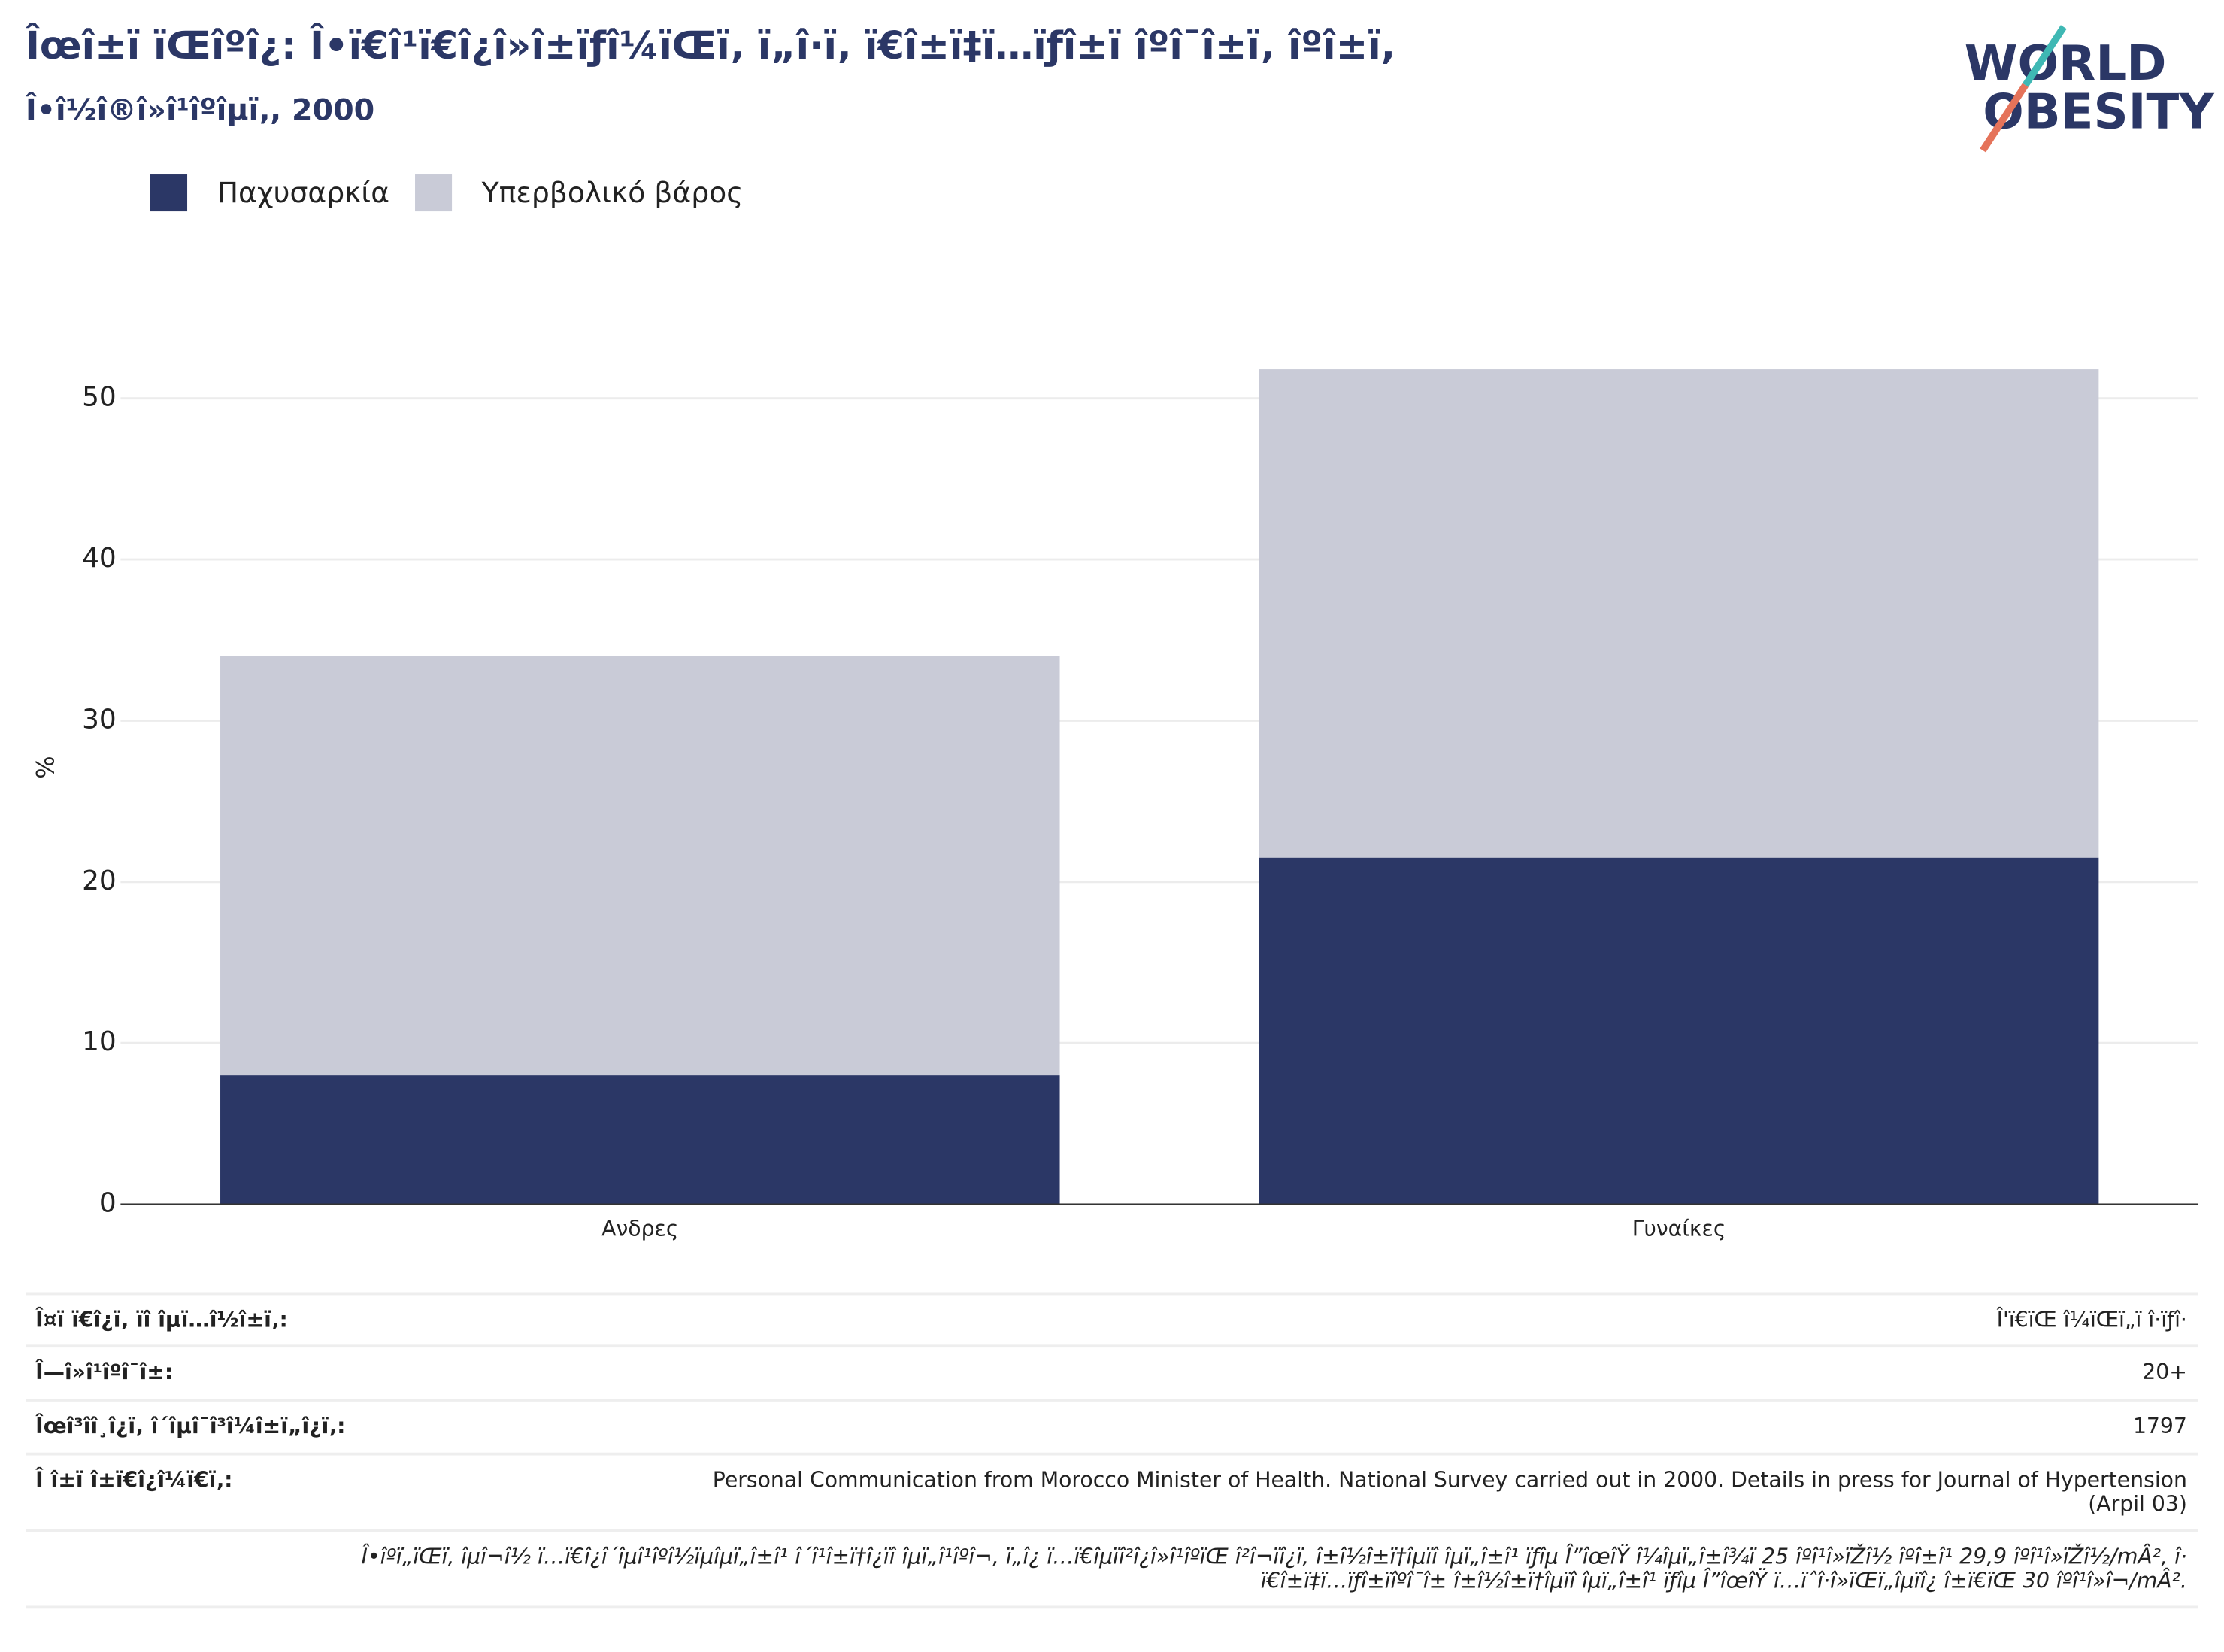  I want to click on y-tick-label: 20, so click(99, 880).